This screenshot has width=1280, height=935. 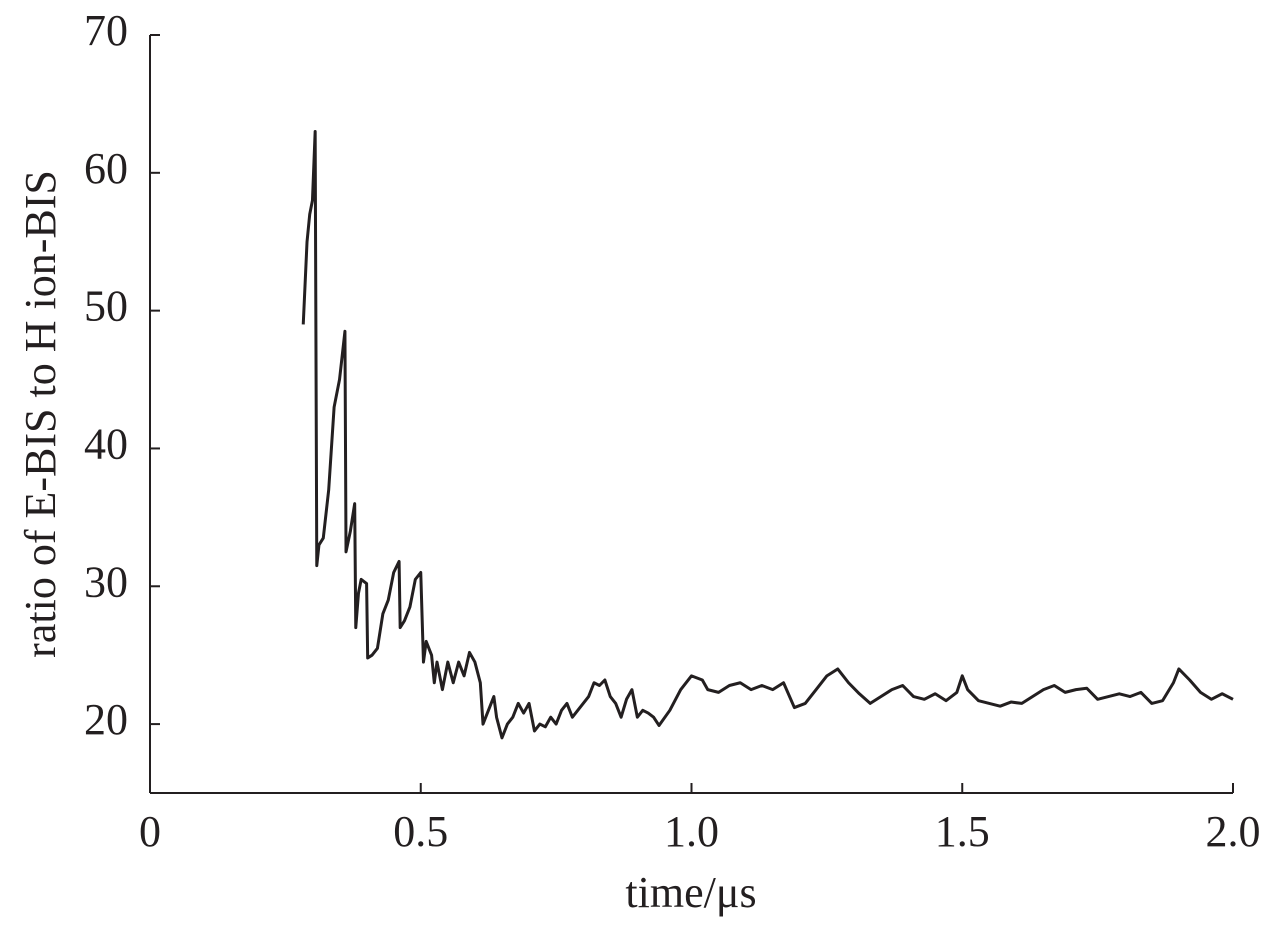 I want to click on y-axis-title: ratio of E-BIS to H ion-BIS, so click(x=40, y=414).